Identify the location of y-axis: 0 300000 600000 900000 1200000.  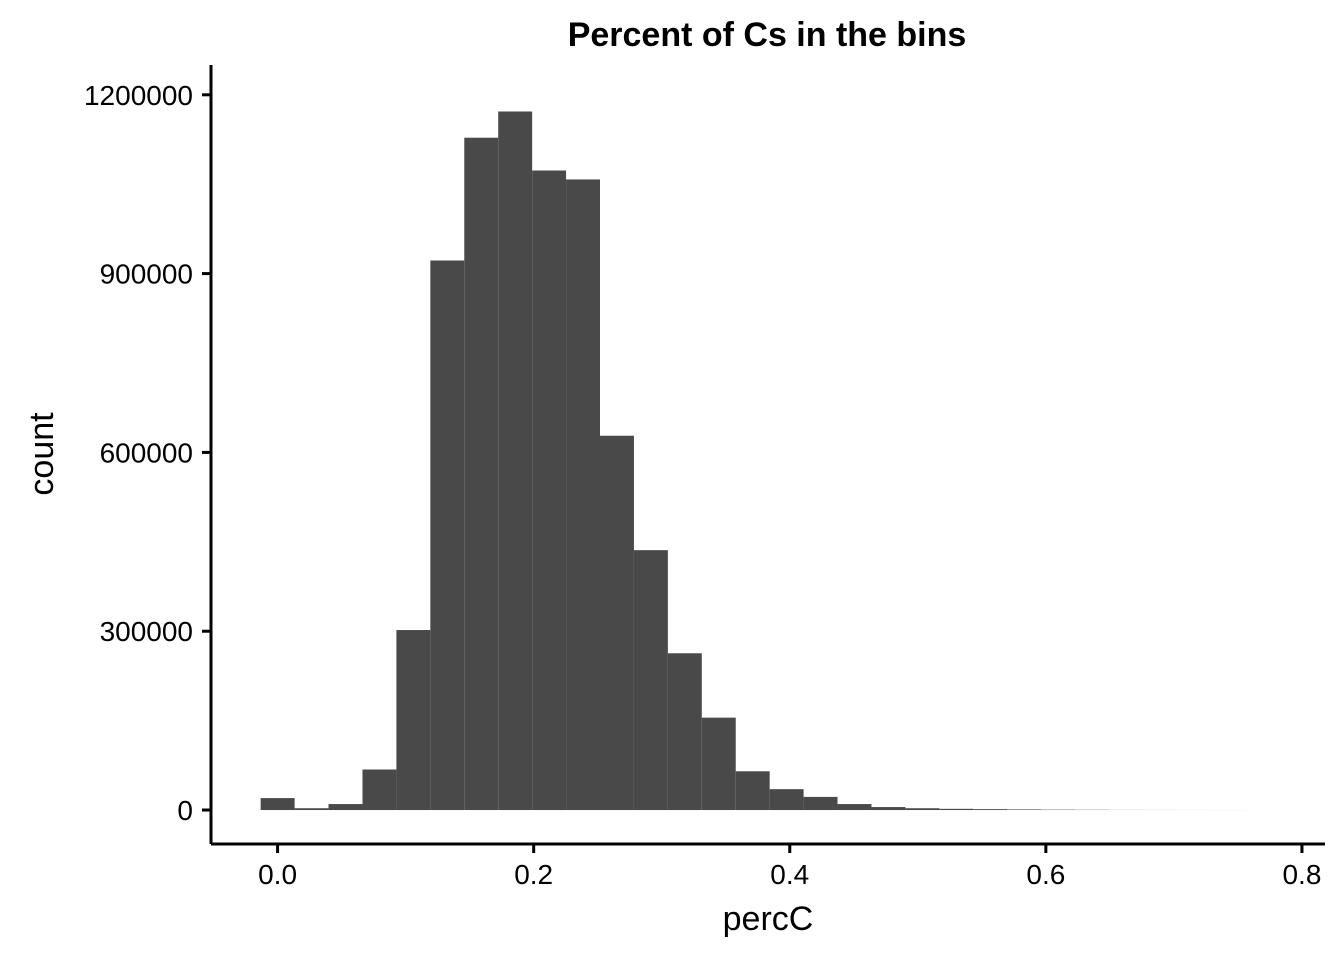
(148, 454).